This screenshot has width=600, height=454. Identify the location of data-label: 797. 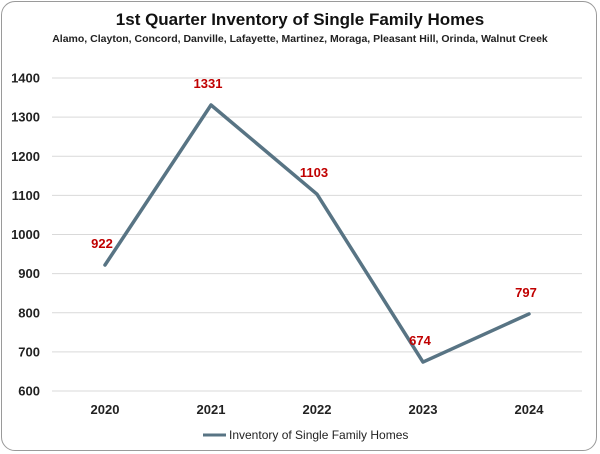
(526, 292).